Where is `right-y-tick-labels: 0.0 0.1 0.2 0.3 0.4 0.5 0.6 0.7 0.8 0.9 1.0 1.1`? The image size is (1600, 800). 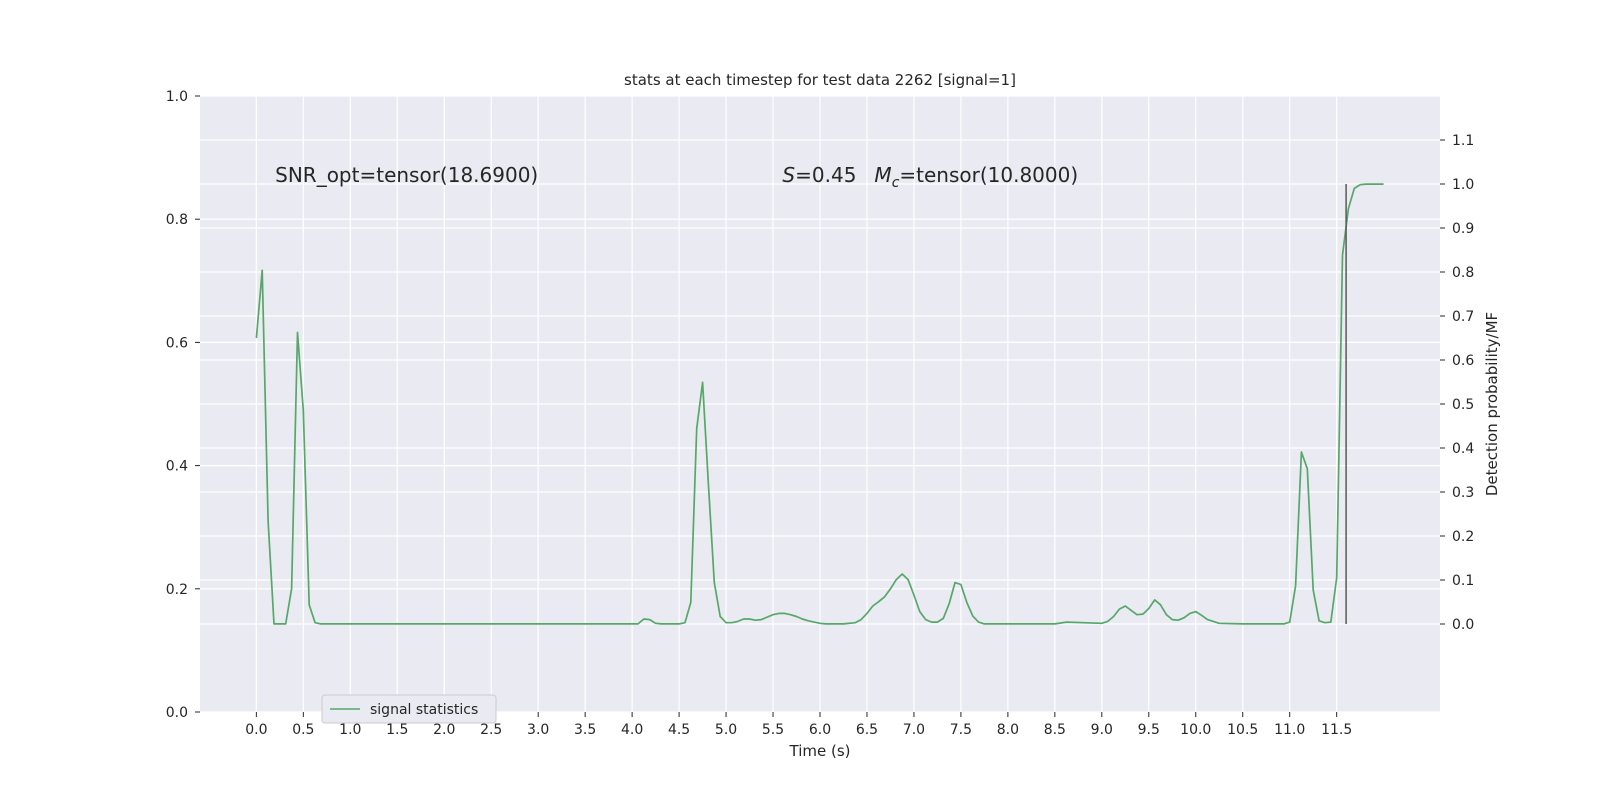 right-y-tick-labels: 0.0 0.1 0.2 0.3 0.4 0.5 0.6 0.7 0.8 0.9 1.0 1.1 is located at coordinates (1457, 383).